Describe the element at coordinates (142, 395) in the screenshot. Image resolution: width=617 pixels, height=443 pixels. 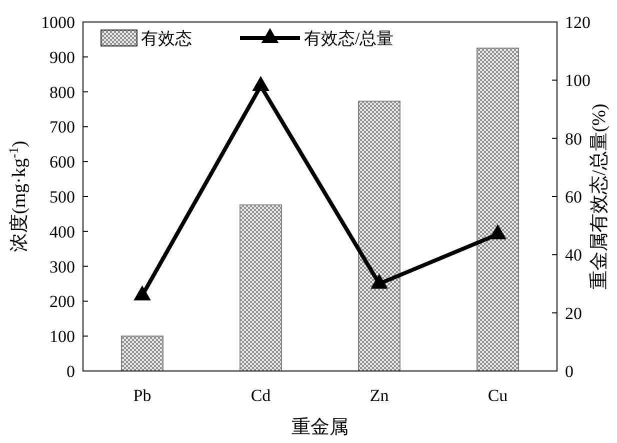
I see `x-tick-label: Pb` at that location.